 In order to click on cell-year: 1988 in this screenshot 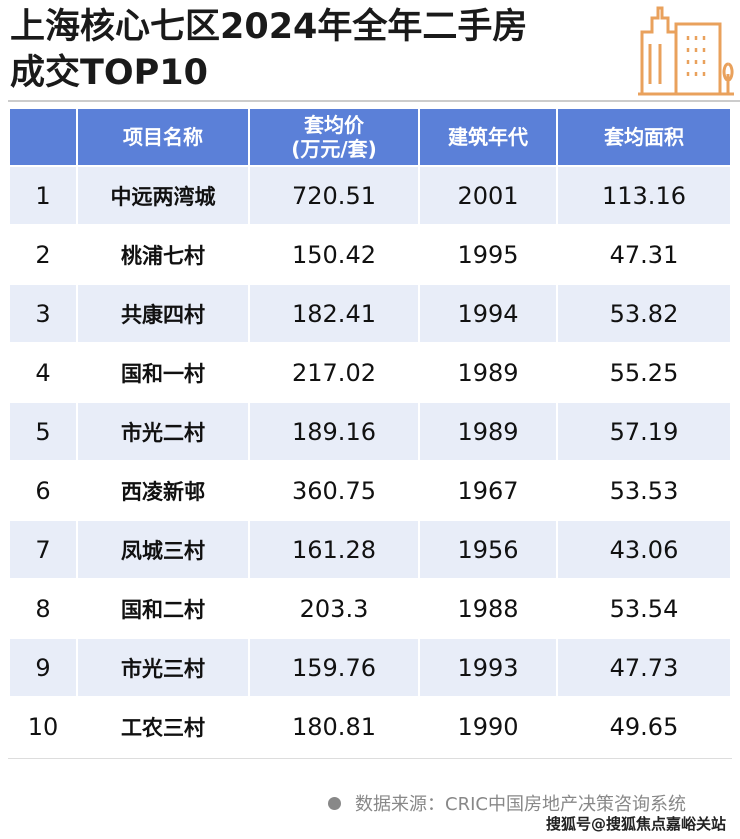, I will do `click(488, 608)`.